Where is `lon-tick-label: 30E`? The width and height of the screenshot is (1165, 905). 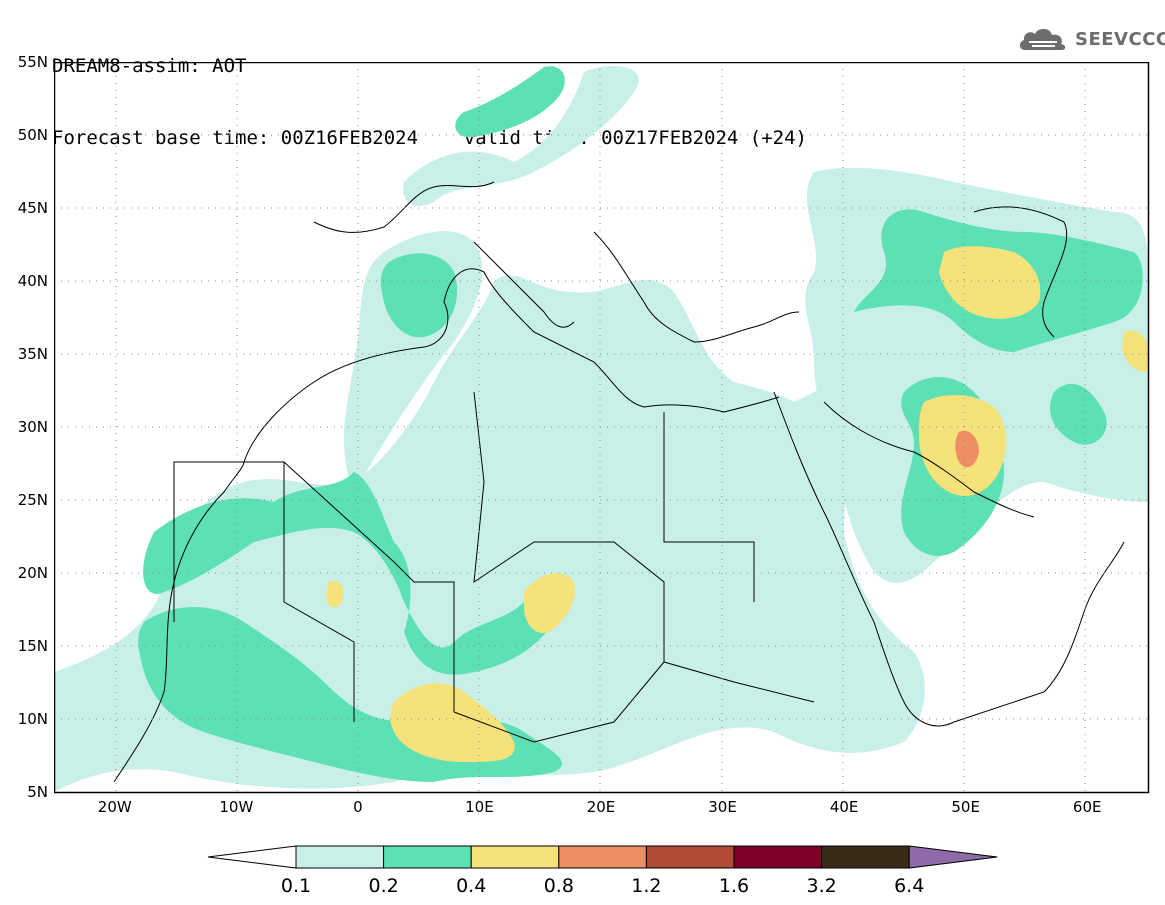
lon-tick-label: 30E is located at coordinates (722, 807).